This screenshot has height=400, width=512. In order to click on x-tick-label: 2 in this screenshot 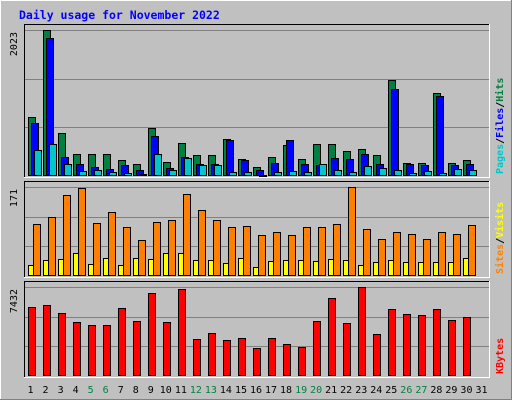, I will do `click(46, 390)`.